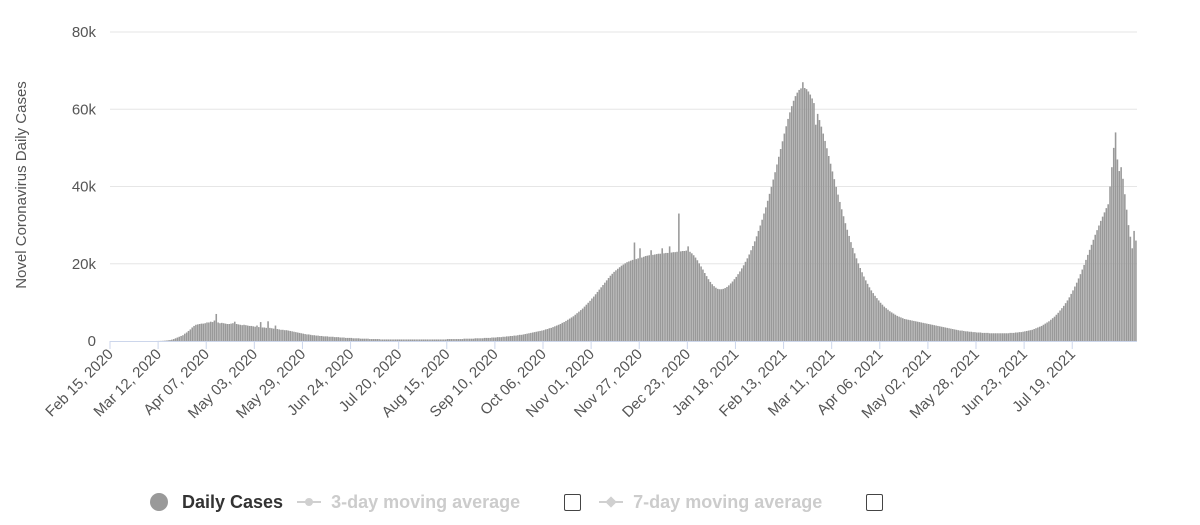 The image size is (1200, 525). I want to click on checkbox-3-day-average, so click(573, 502).